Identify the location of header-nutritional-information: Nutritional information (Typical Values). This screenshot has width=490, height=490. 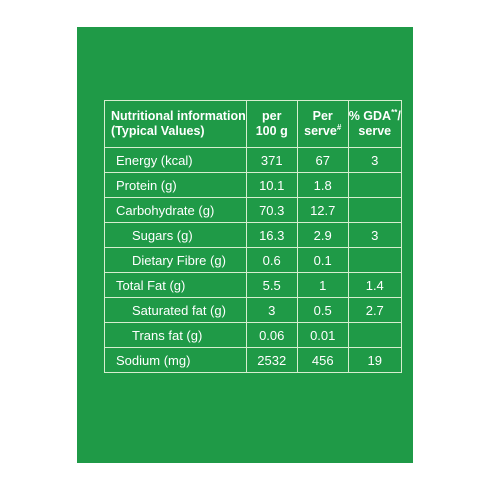
(175, 124).